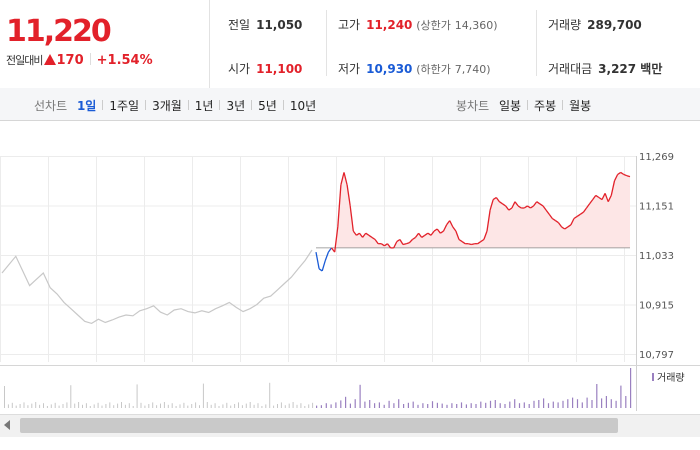  What do you see at coordinates (630, 69) in the screenshot?
I see `turnover-value: 3,227 백만` at bounding box center [630, 69].